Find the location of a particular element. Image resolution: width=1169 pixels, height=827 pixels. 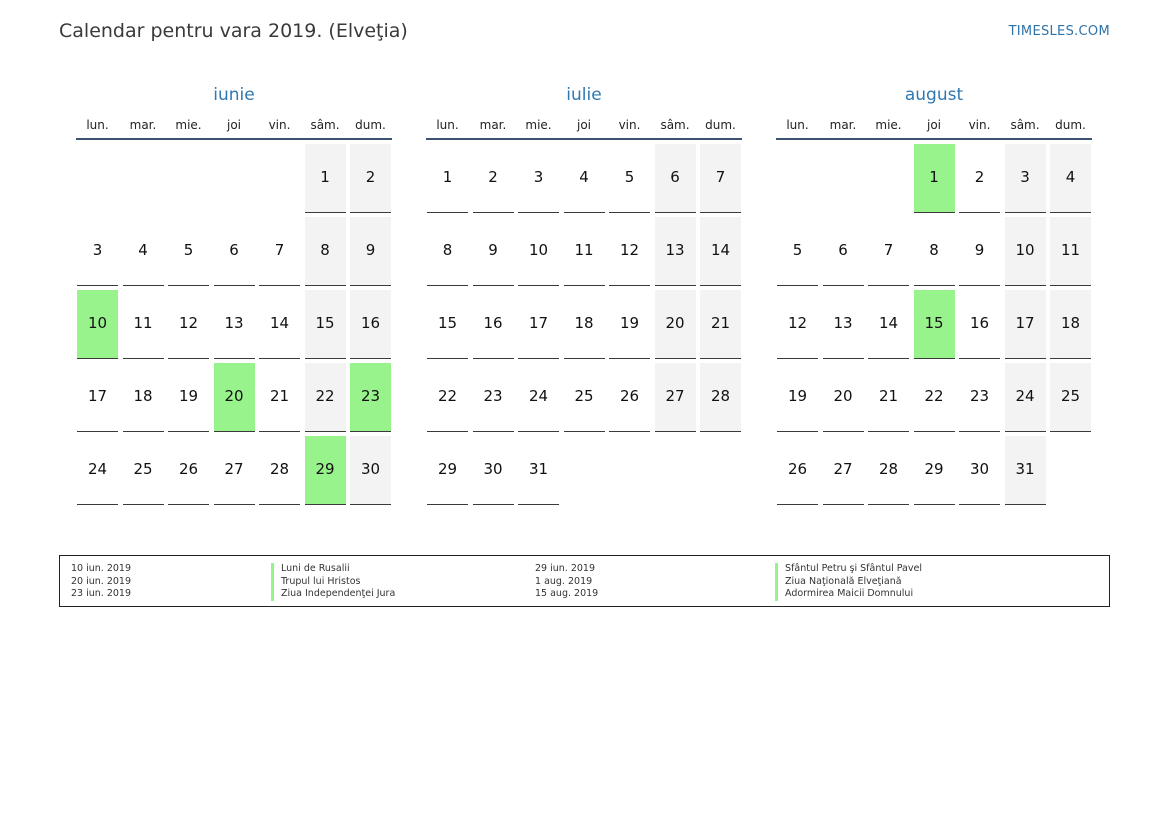

month-name: iunie is located at coordinates (234, 95).